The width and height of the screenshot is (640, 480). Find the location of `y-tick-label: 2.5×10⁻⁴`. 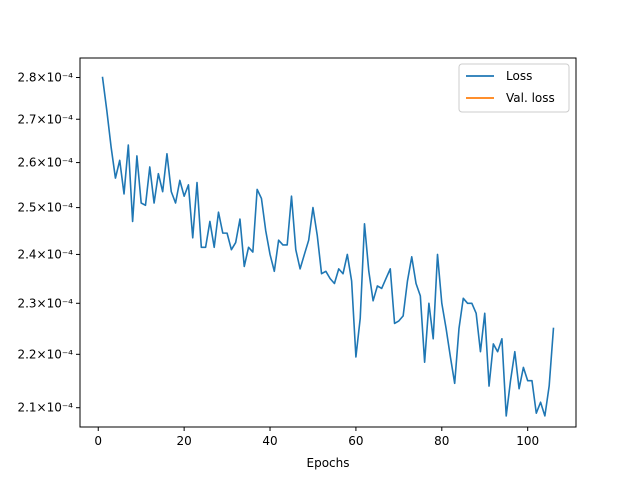

y-tick-label: 2.5×10⁻⁴ is located at coordinates (45, 208).